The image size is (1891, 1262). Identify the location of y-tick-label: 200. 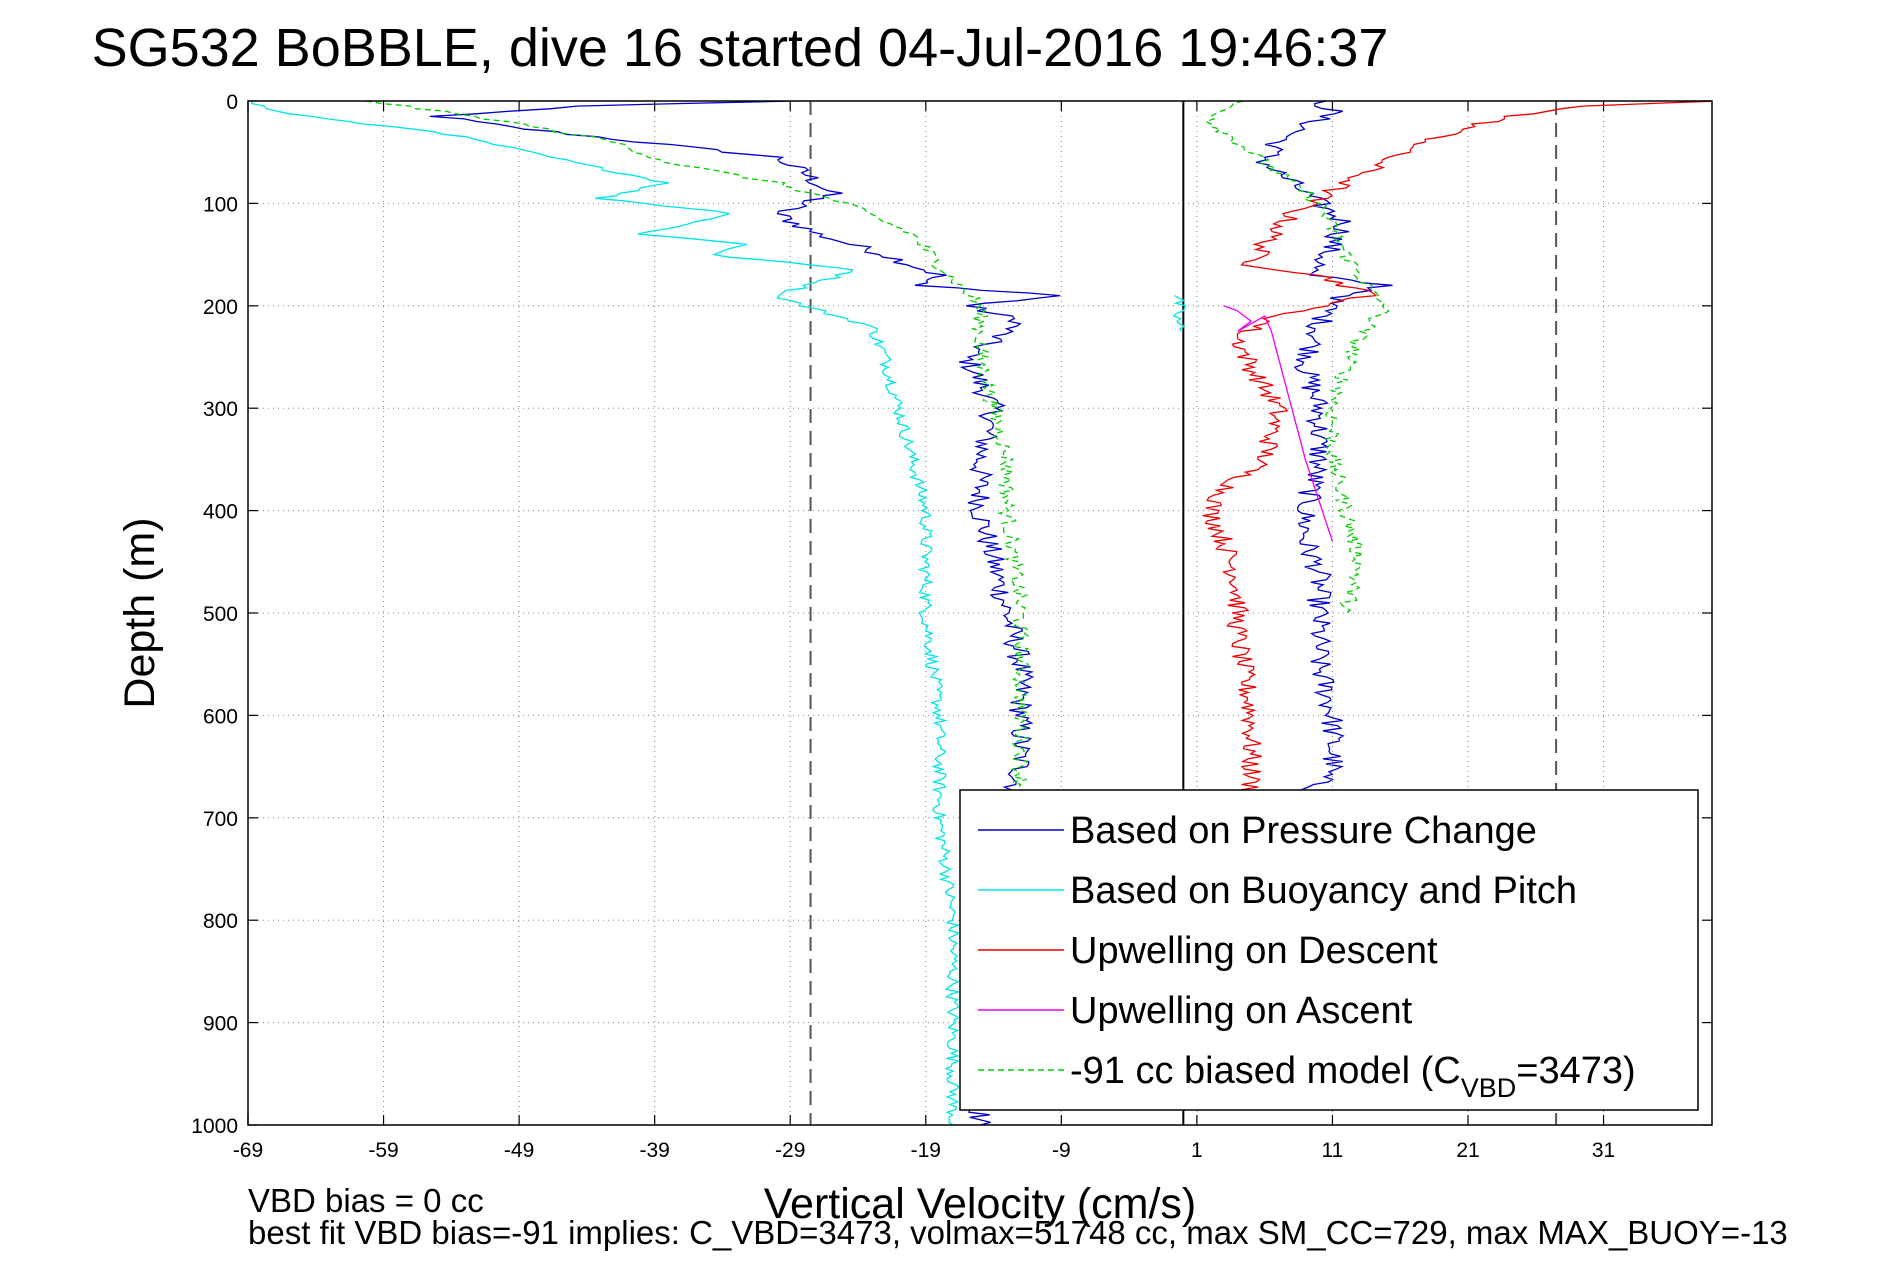
(220, 307).